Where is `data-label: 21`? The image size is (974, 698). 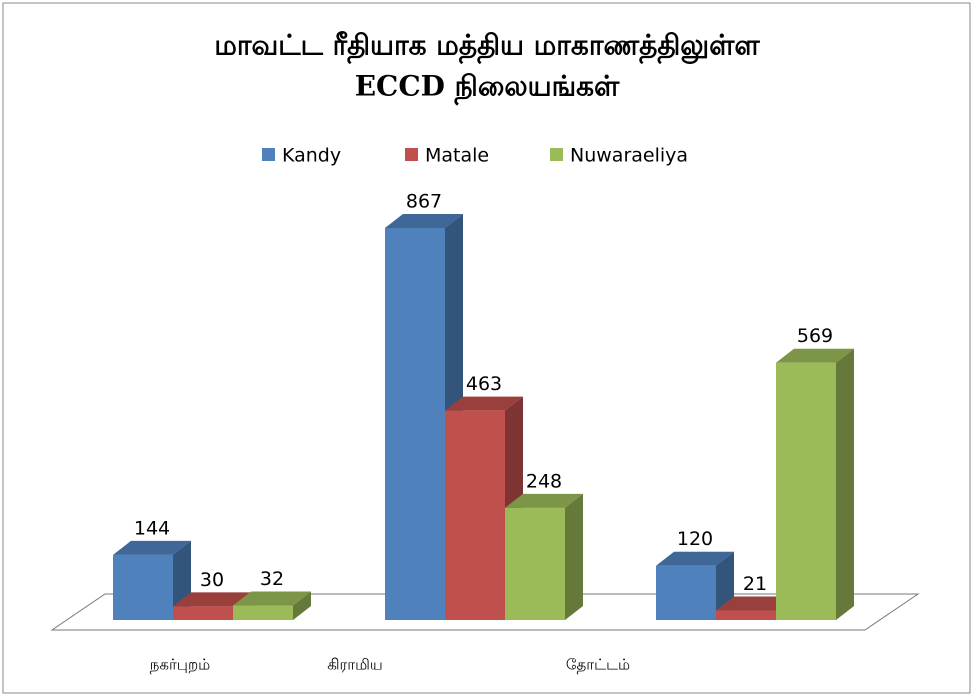
data-label: 21 is located at coordinates (755, 584).